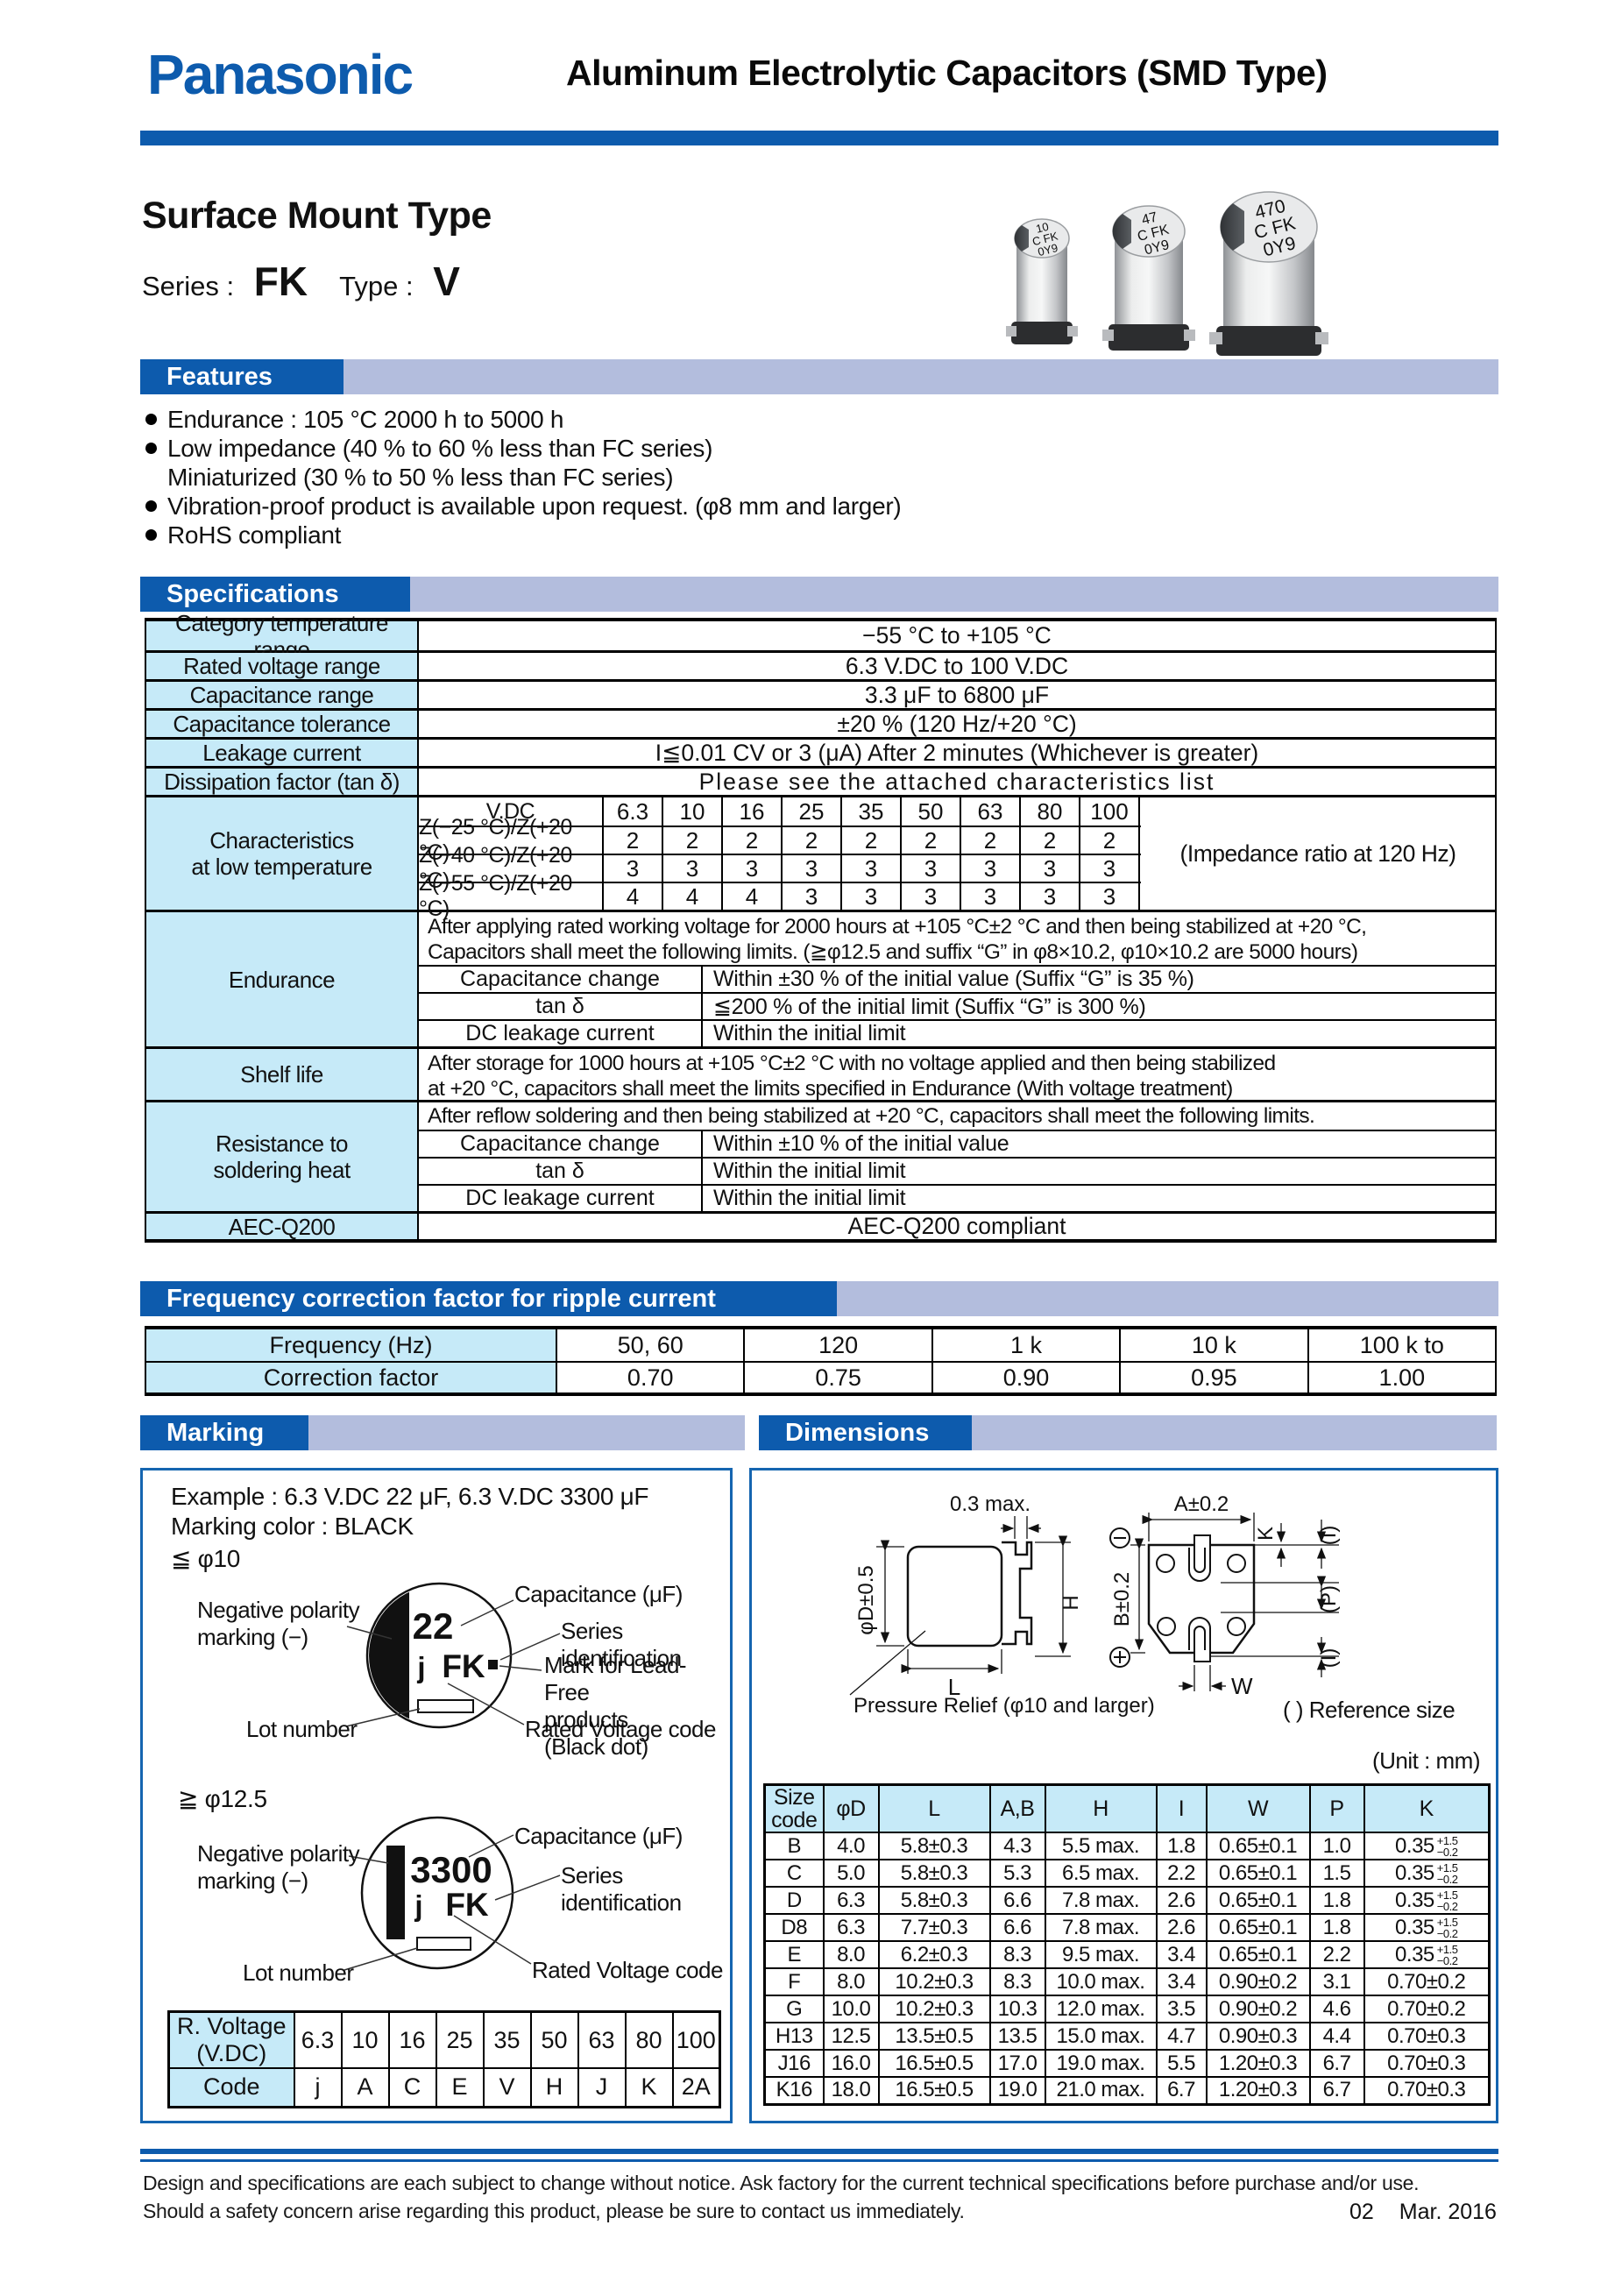 The height and width of the screenshot is (2296, 1622). Describe the element at coordinates (957, 665) in the screenshot. I see `spec-row-value: 6.3 V.DC to 100 V.DC` at that location.